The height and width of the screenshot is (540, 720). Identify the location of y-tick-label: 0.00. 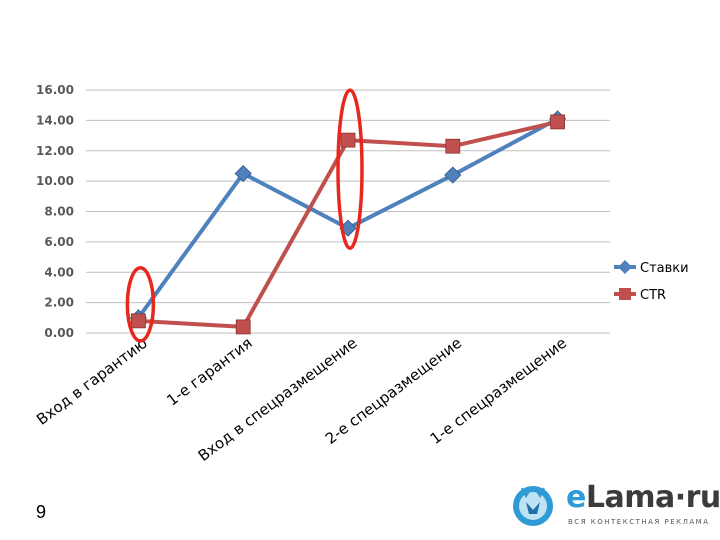
(59, 333).